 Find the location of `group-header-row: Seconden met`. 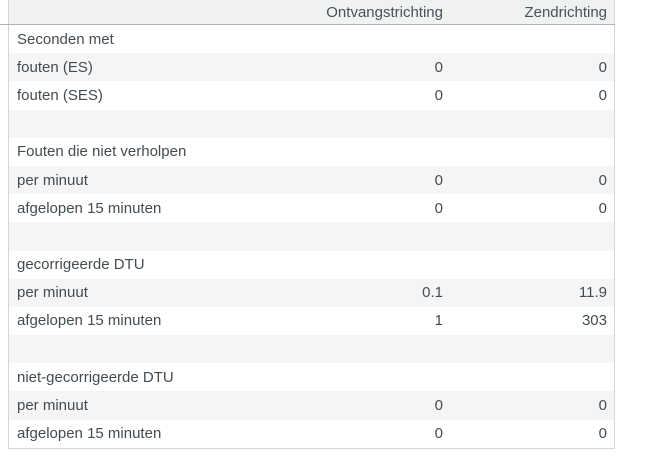

group-header-row: Seconden met is located at coordinates (311, 39).